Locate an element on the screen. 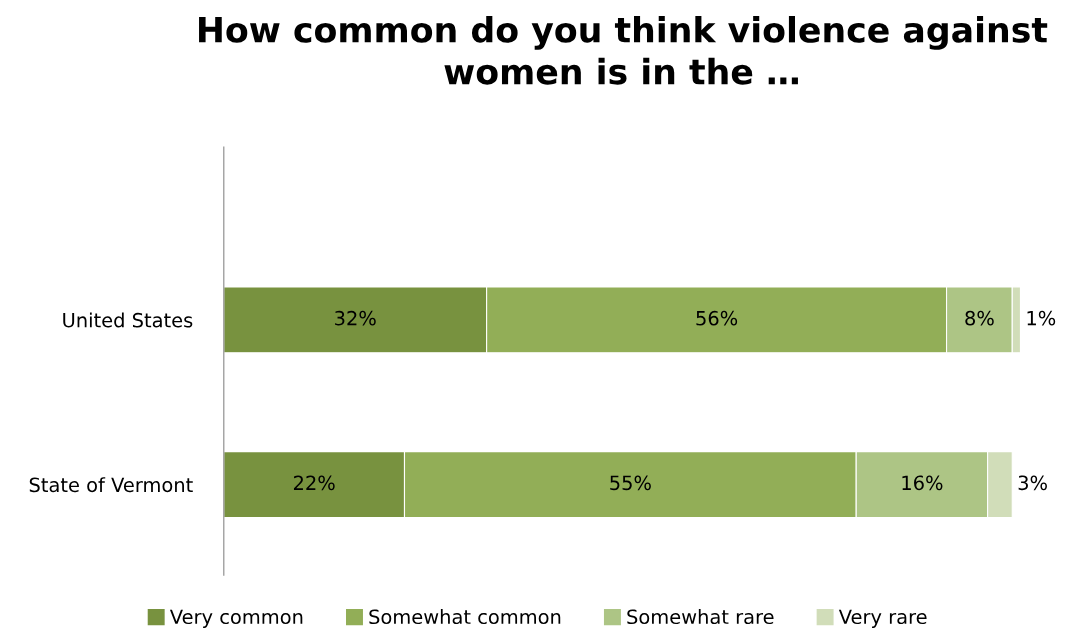 This screenshot has width=1076, height=639. legend-label: Somewhat common is located at coordinates (465, 617).